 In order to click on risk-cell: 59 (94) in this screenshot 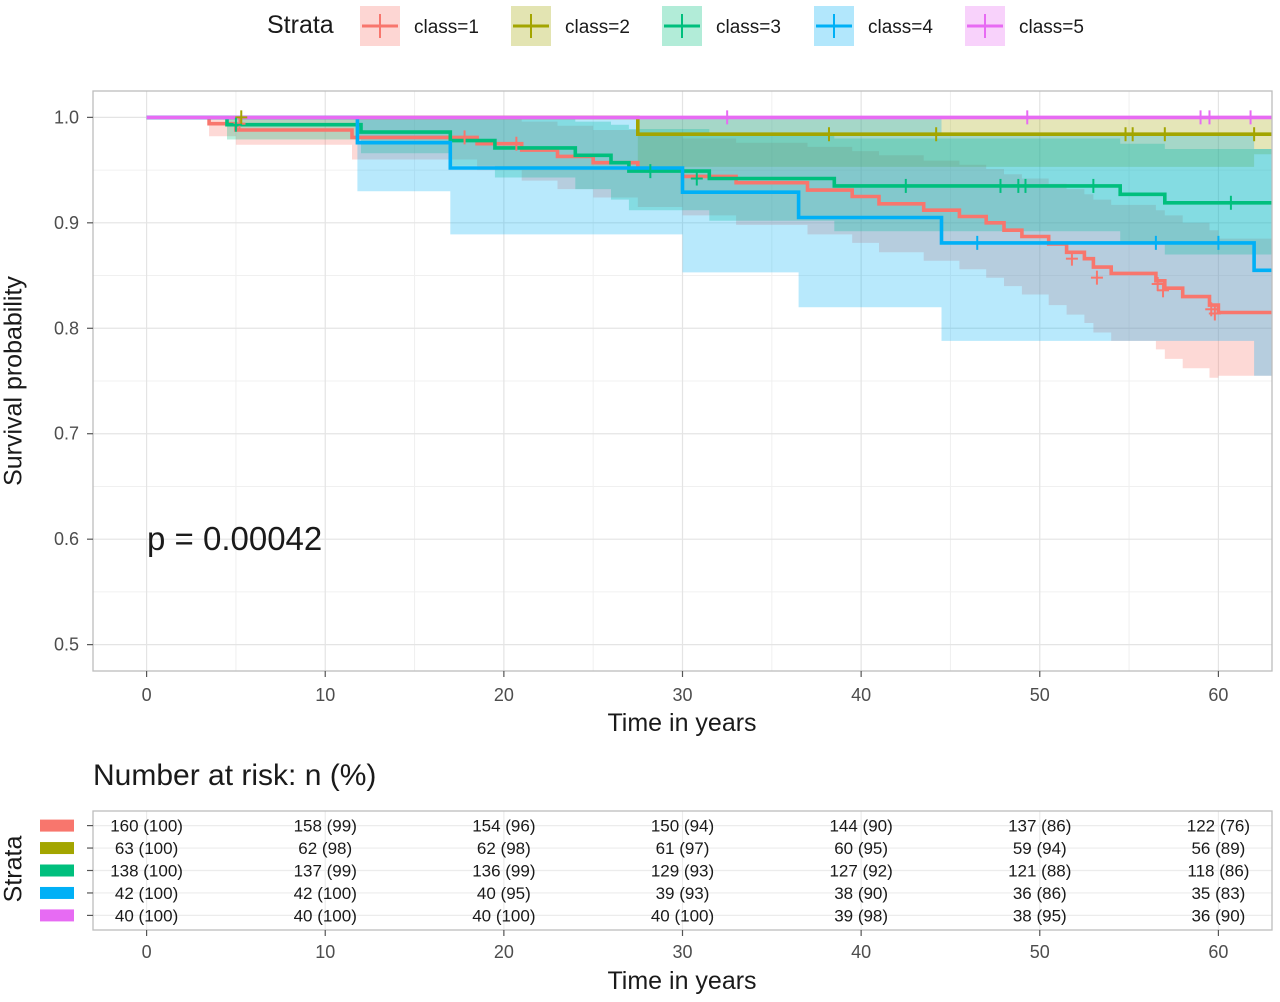, I will do `click(1040, 848)`.